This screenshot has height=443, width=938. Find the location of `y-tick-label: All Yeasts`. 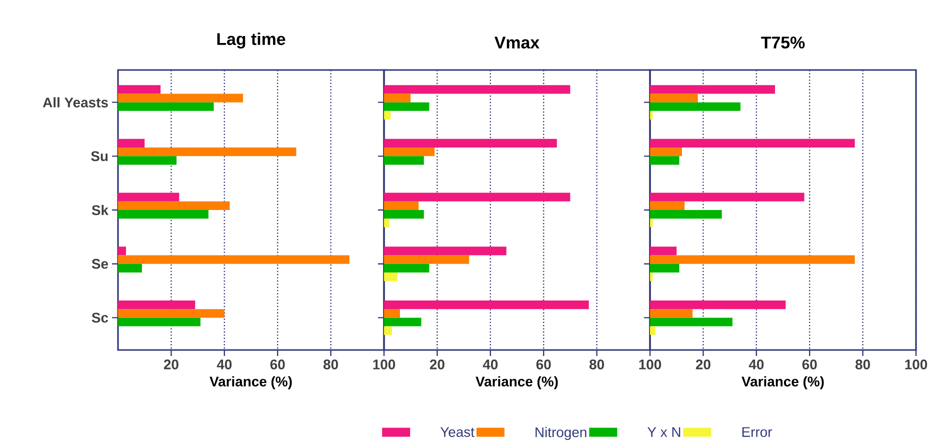

y-tick-label: All Yeasts is located at coordinates (75, 102).